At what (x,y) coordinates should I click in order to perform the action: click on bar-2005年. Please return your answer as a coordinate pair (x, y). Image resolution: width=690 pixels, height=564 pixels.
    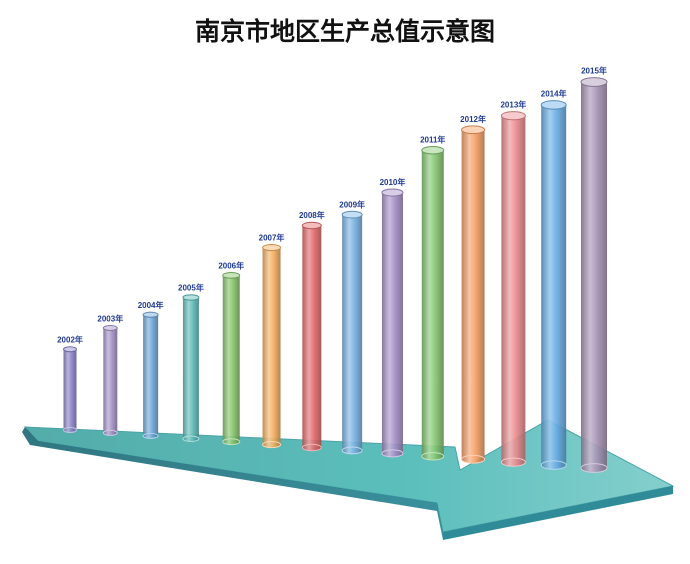
    Looking at the image, I should click on (191, 368).